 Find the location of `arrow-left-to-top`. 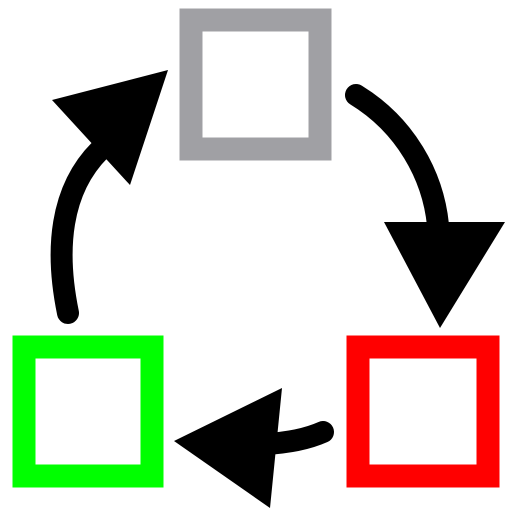

arrow-left-to-top is located at coordinates (109, 197).